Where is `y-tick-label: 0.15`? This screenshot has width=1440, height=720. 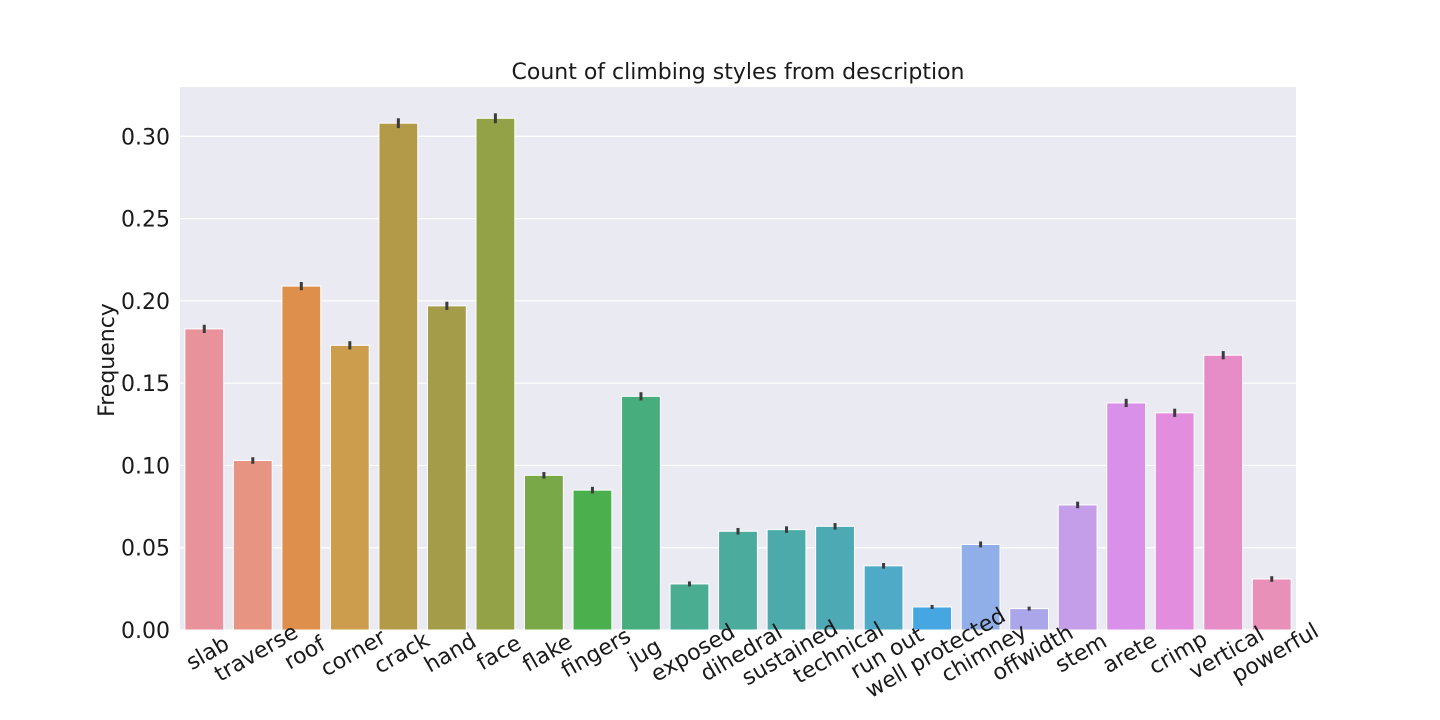 y-tick-label: 0.15 is located at coordinates (145, 384).